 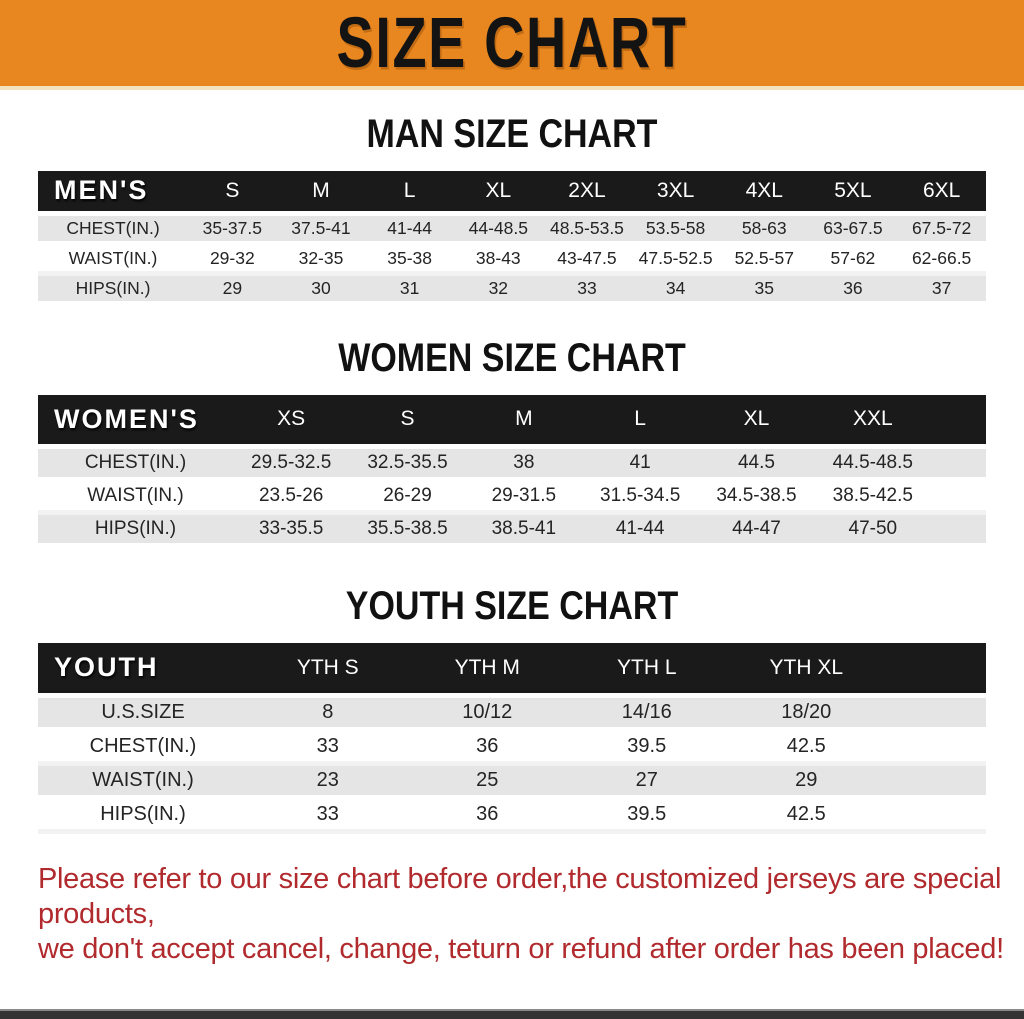 What do you see at coordinates (328, 713) in the screenshot?
I see `measurement-value: 8` at bounding box center [328, 713].